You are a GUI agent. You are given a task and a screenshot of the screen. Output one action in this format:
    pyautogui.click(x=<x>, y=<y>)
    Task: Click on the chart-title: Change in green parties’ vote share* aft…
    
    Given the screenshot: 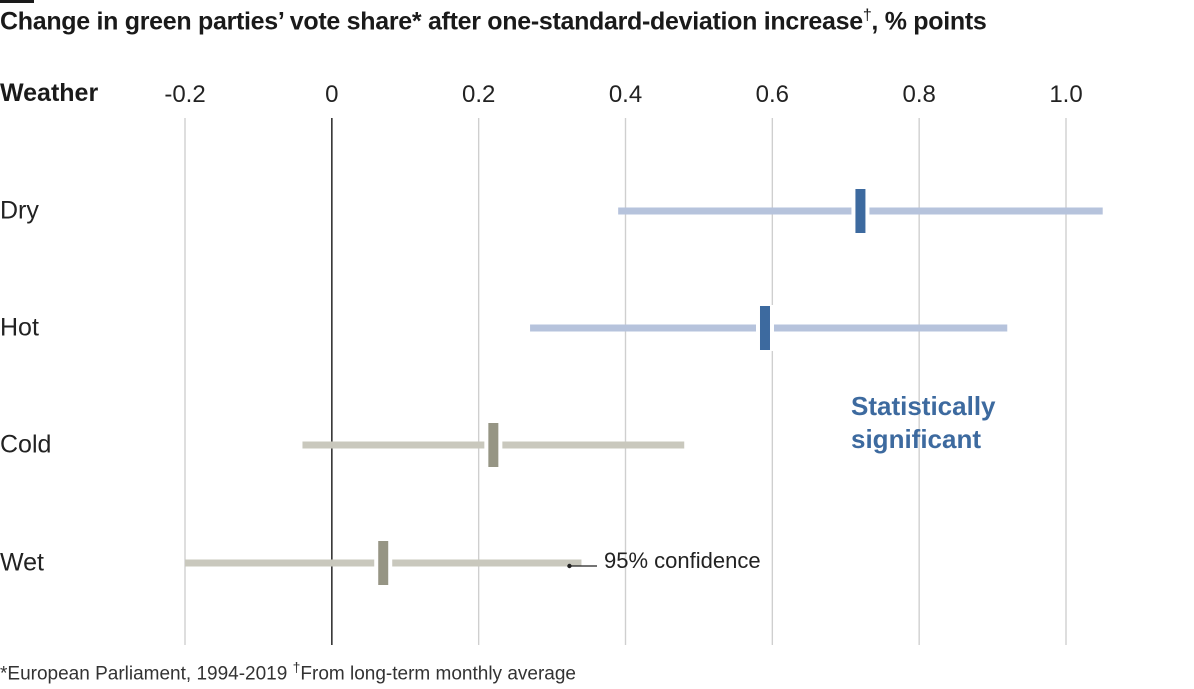 What is the action you would take?
    pyautogui.click(x=493, y=21)
    